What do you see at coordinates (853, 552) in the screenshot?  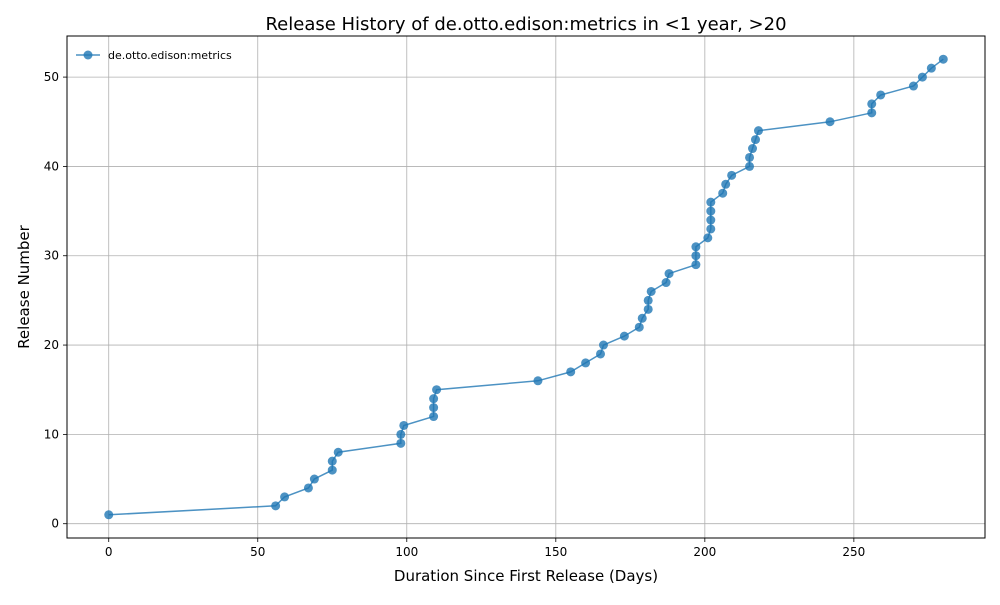 I see `x-tick-label: 250` at bounding box center [853, 552].